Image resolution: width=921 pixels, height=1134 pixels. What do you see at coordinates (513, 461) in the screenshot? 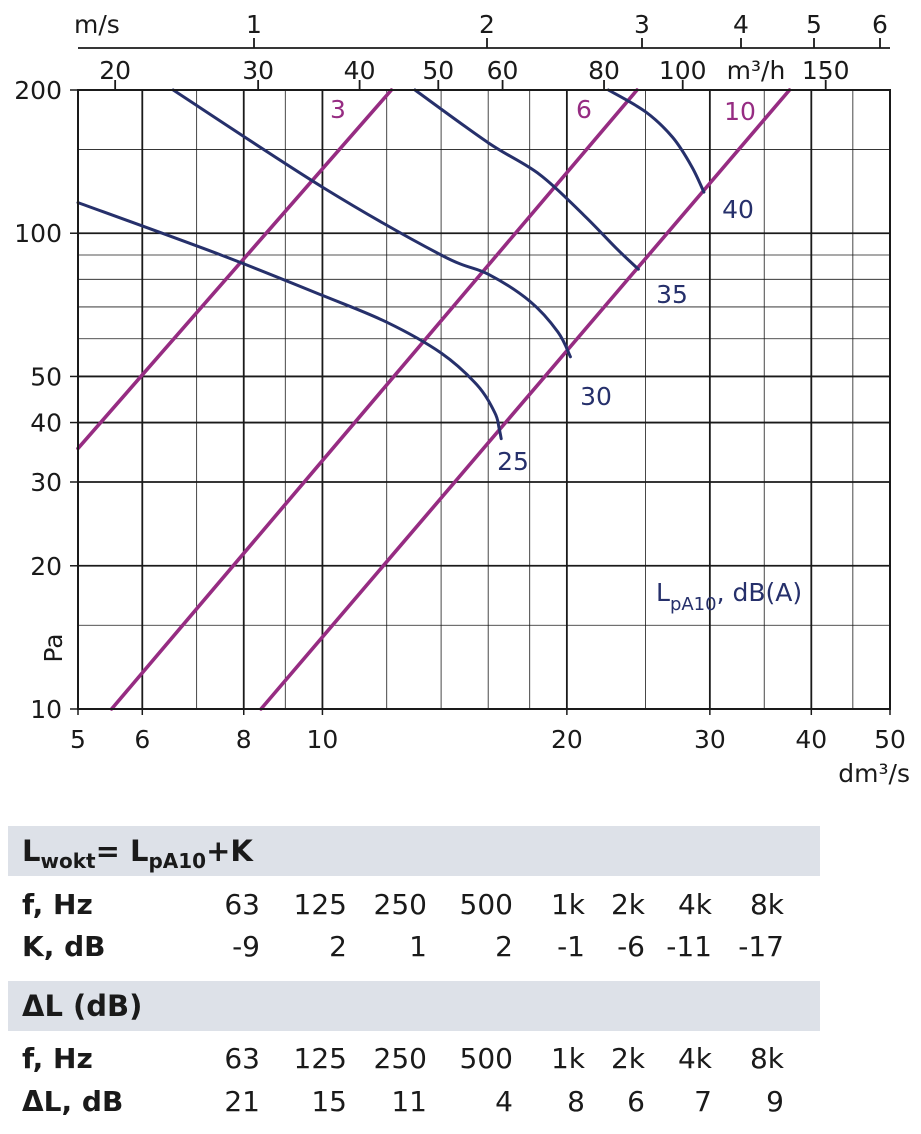
I see `curve-label-25: 25` at bounding box center [513, 461].